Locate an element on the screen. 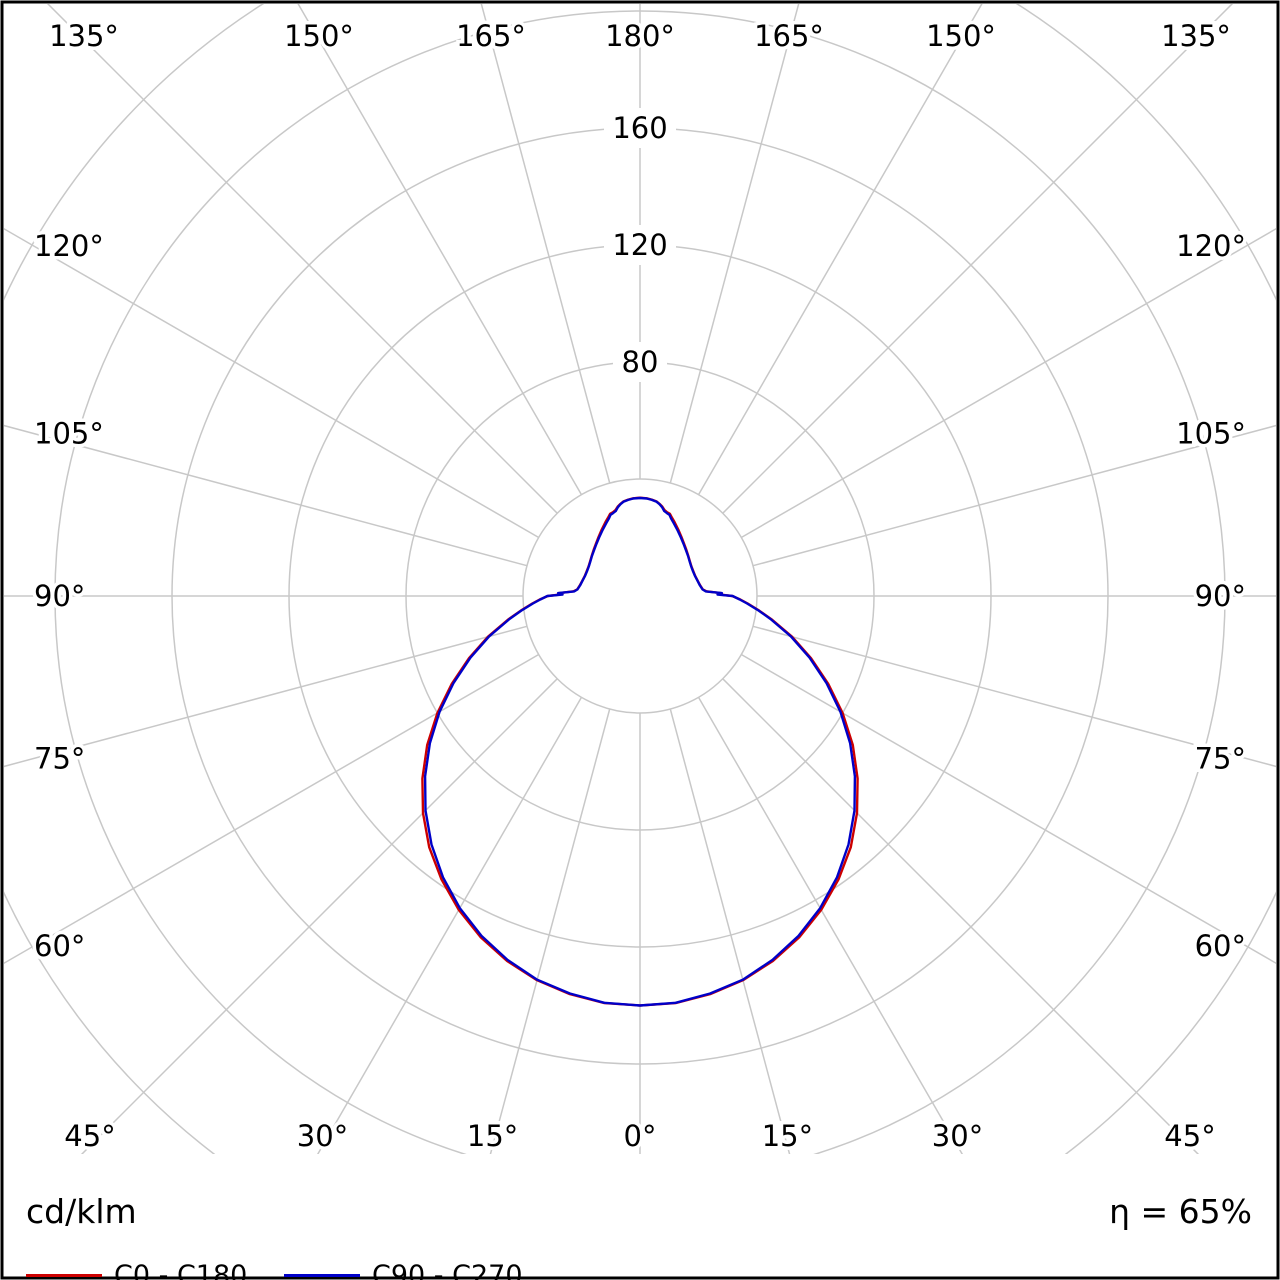  ring-label: 160 is located at coordinates (639, 128).